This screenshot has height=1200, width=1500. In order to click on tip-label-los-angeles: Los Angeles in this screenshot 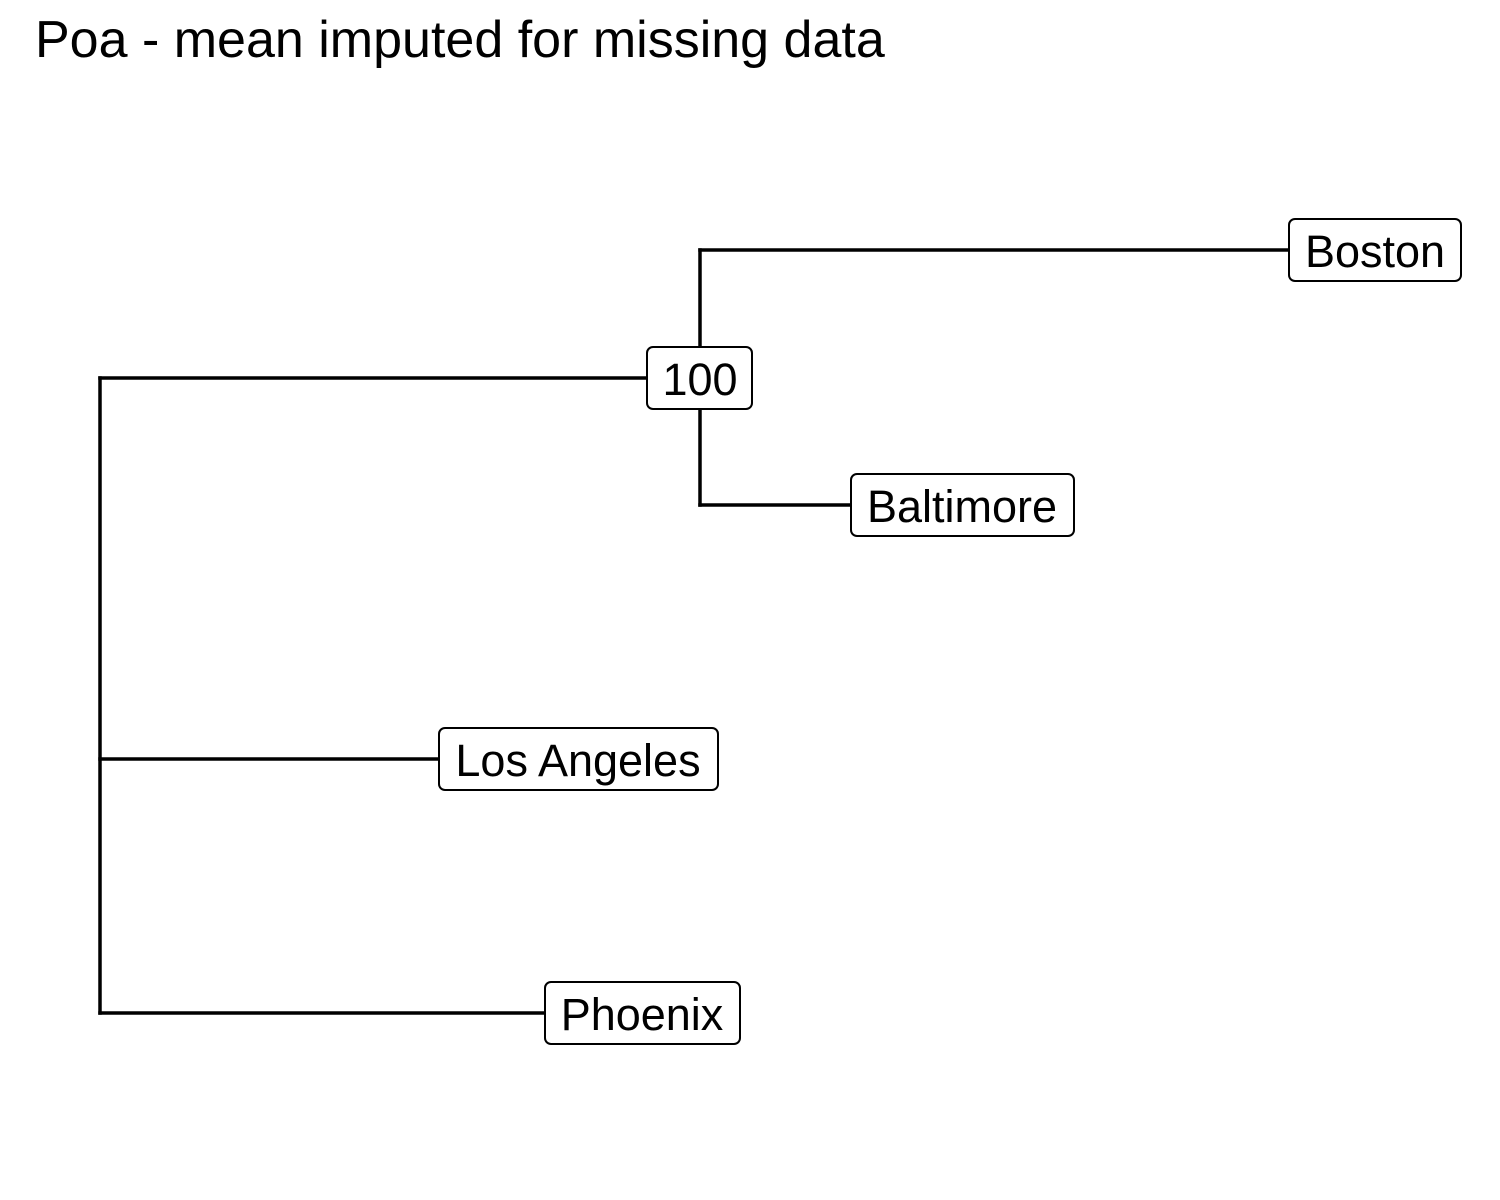, I will do `click(578, 759)`.